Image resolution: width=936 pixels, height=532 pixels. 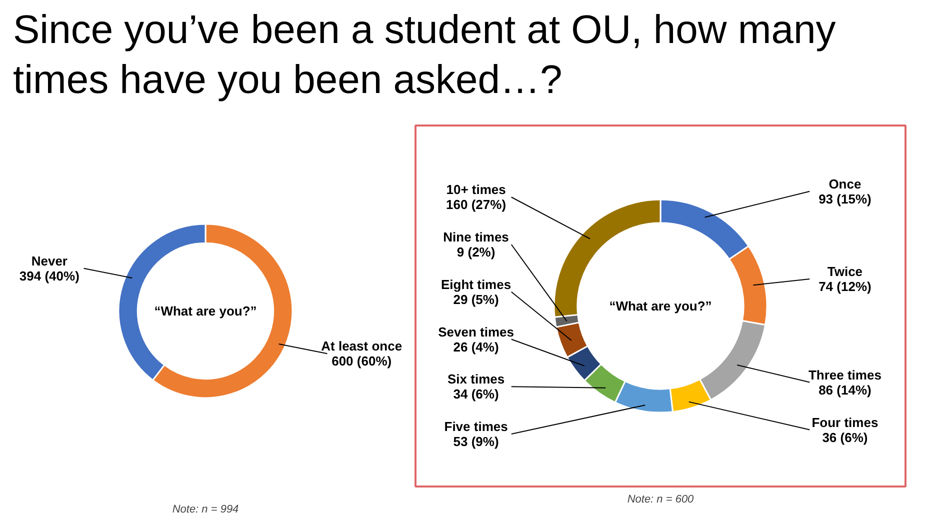 What do you see at coordinates (845, 286) in the screenshot?
I see `data-label: 74 (12%)` at bounding box center [845, 286].